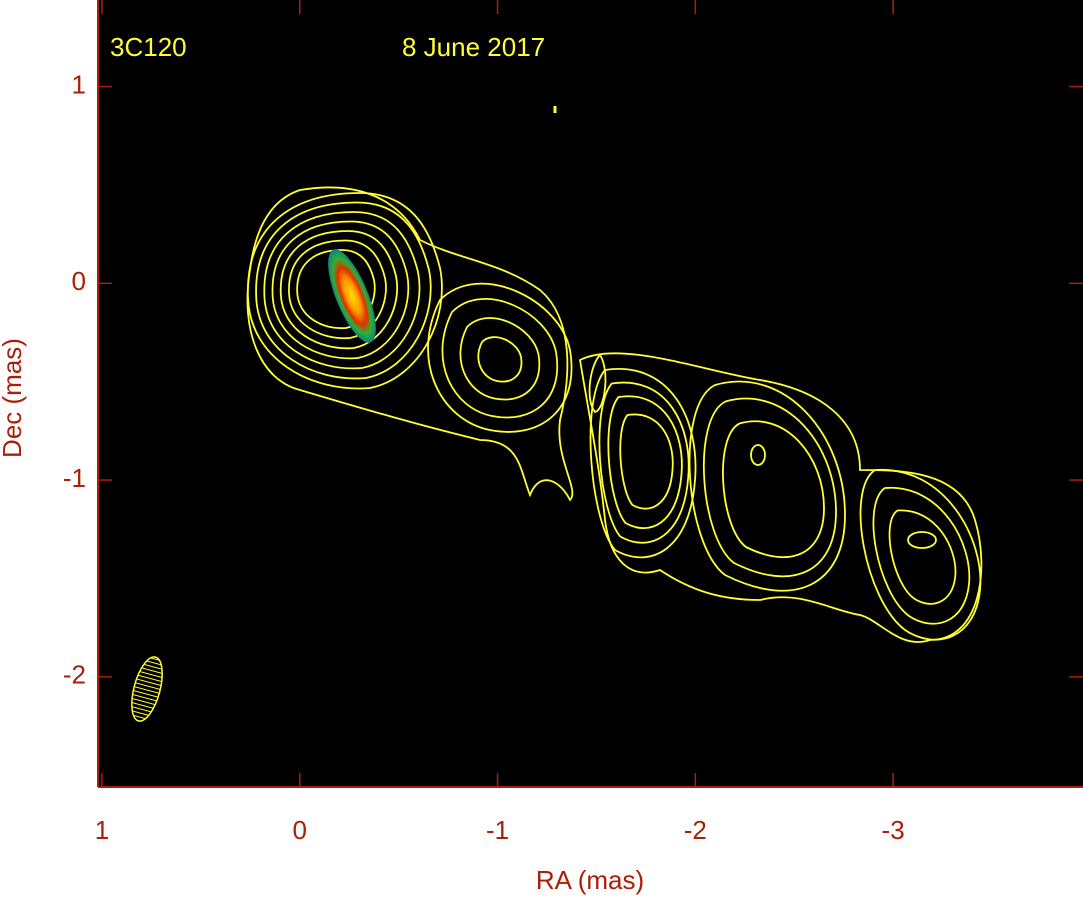 The height and width of the screenshot is (899, 1083). What do you see at coordinates (79, 281) in the screenshot?
I see `y-tick-label: 0` at bounding box center [79, 281].